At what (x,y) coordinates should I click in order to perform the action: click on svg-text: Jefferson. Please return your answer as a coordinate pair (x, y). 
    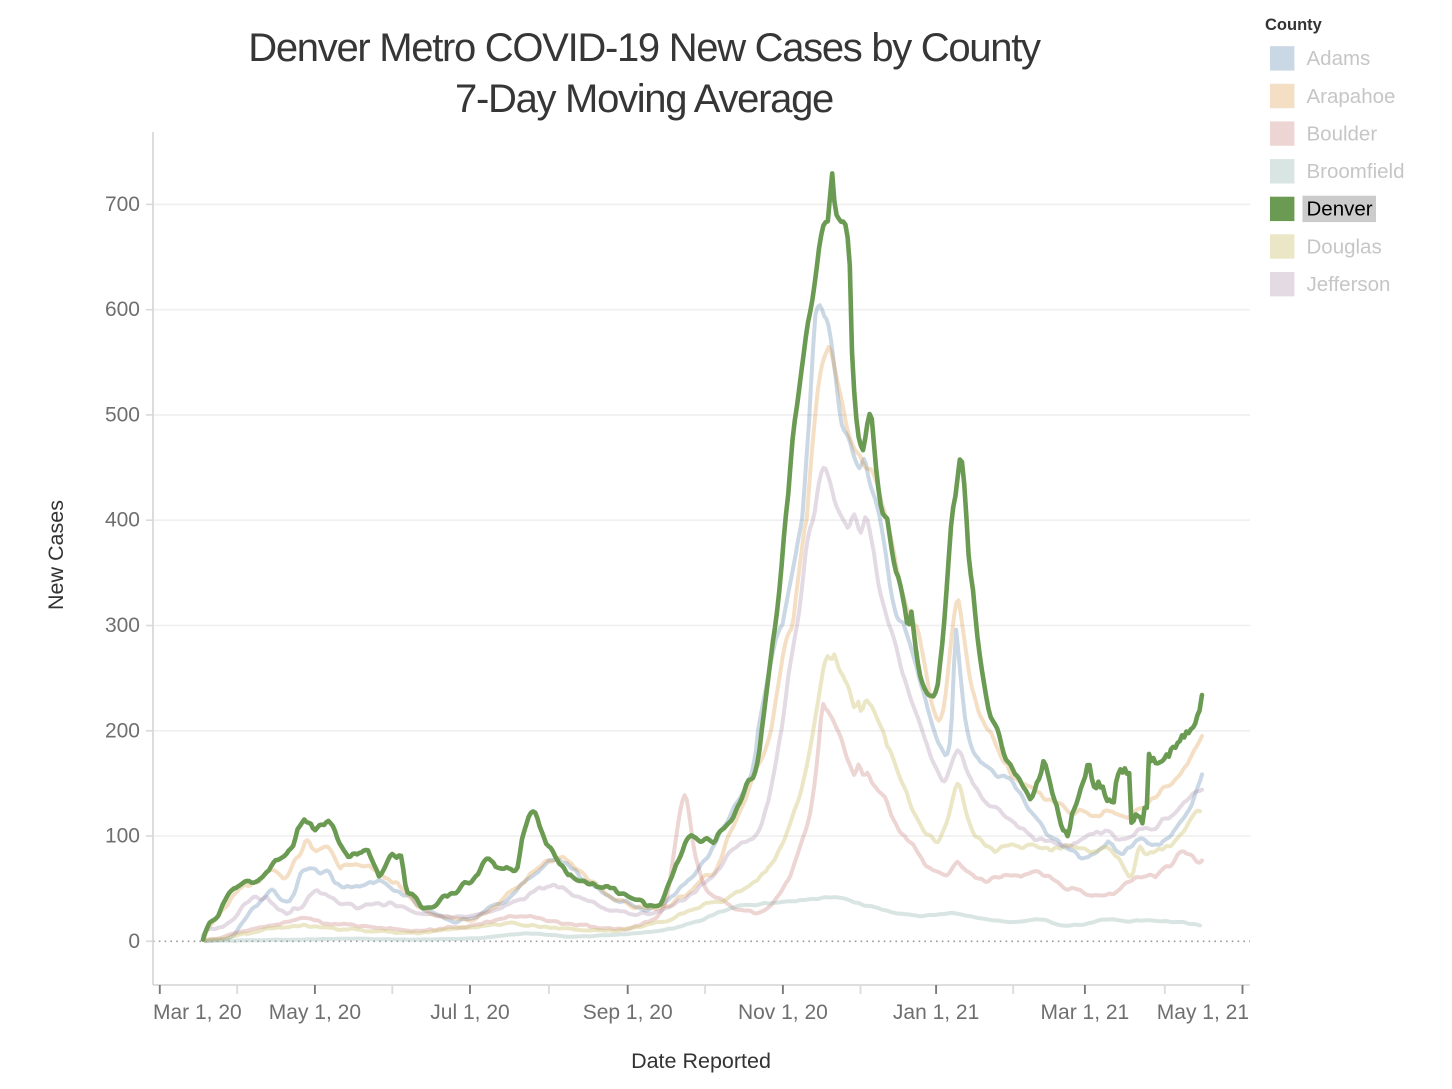
    Looking at the image, I should click on (1349, 284).